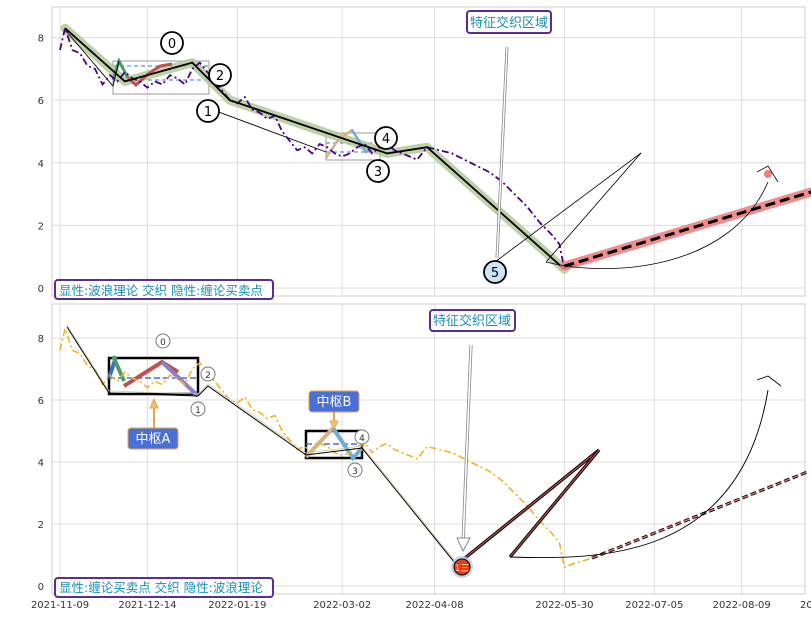 The image size is (811, 617). I want to click on zhongshu-b-label-text: 中枢B, so click(334, 402).